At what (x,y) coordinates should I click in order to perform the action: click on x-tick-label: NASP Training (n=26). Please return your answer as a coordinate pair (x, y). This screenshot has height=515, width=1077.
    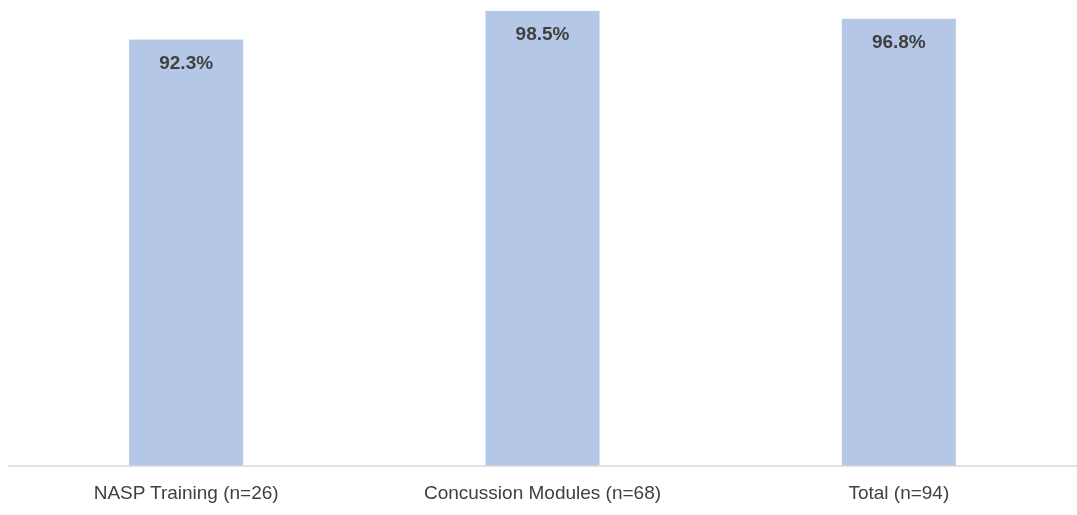
    Looking at the image, I should click on (186, 492).